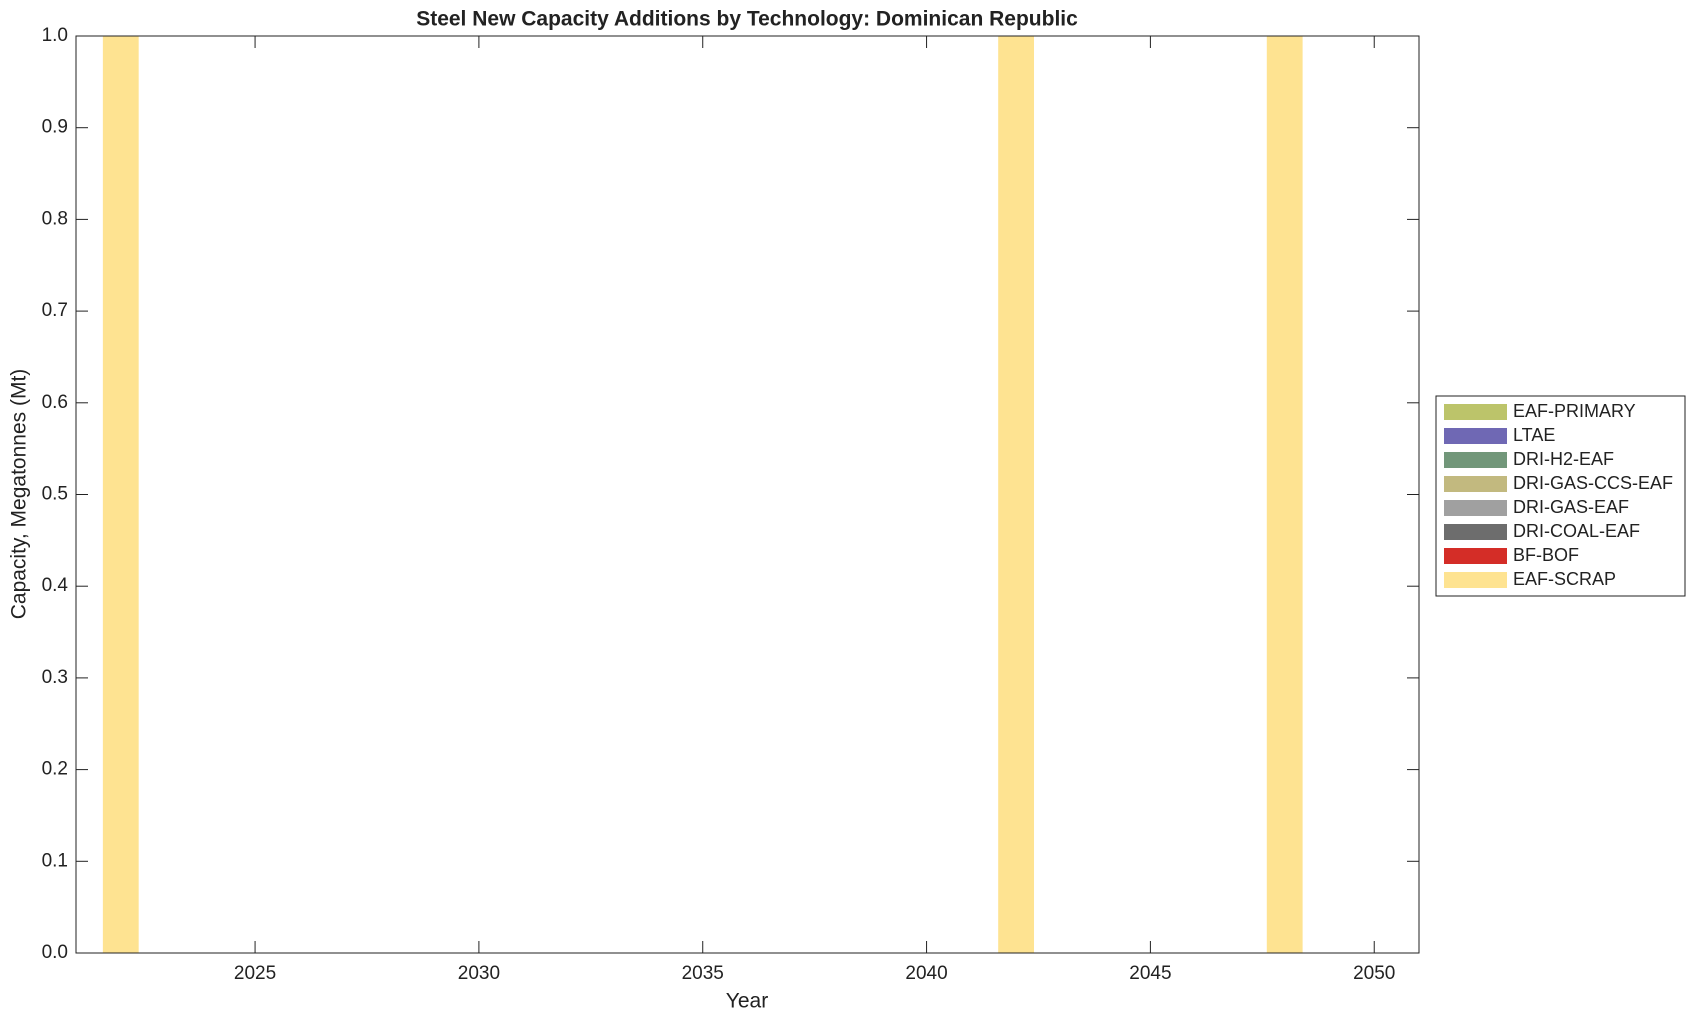  I want to click on legend-label: EAF-SCRAP, so click(1564, 579).